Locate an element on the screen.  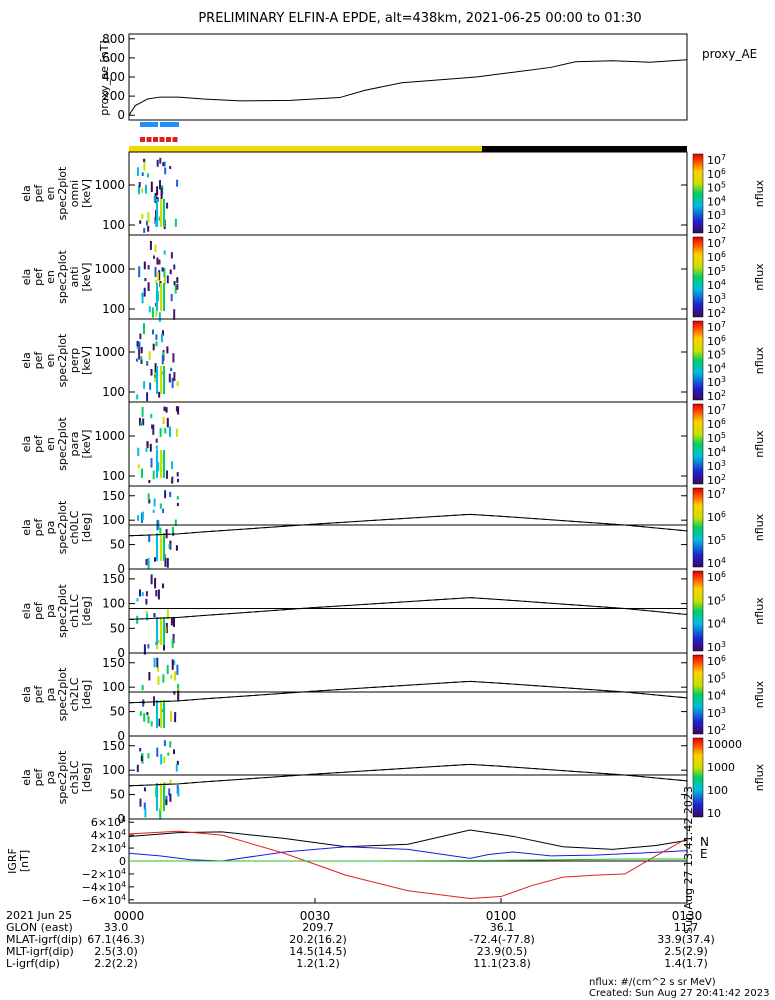
y-tick-label: −6×104 is located at coordinates (104, 900).